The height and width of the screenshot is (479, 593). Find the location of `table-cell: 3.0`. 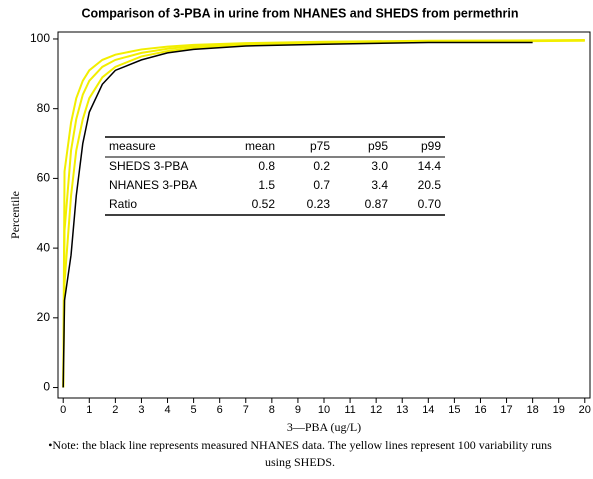

table-cell: 3.0 is located at coordinates (379, 166).